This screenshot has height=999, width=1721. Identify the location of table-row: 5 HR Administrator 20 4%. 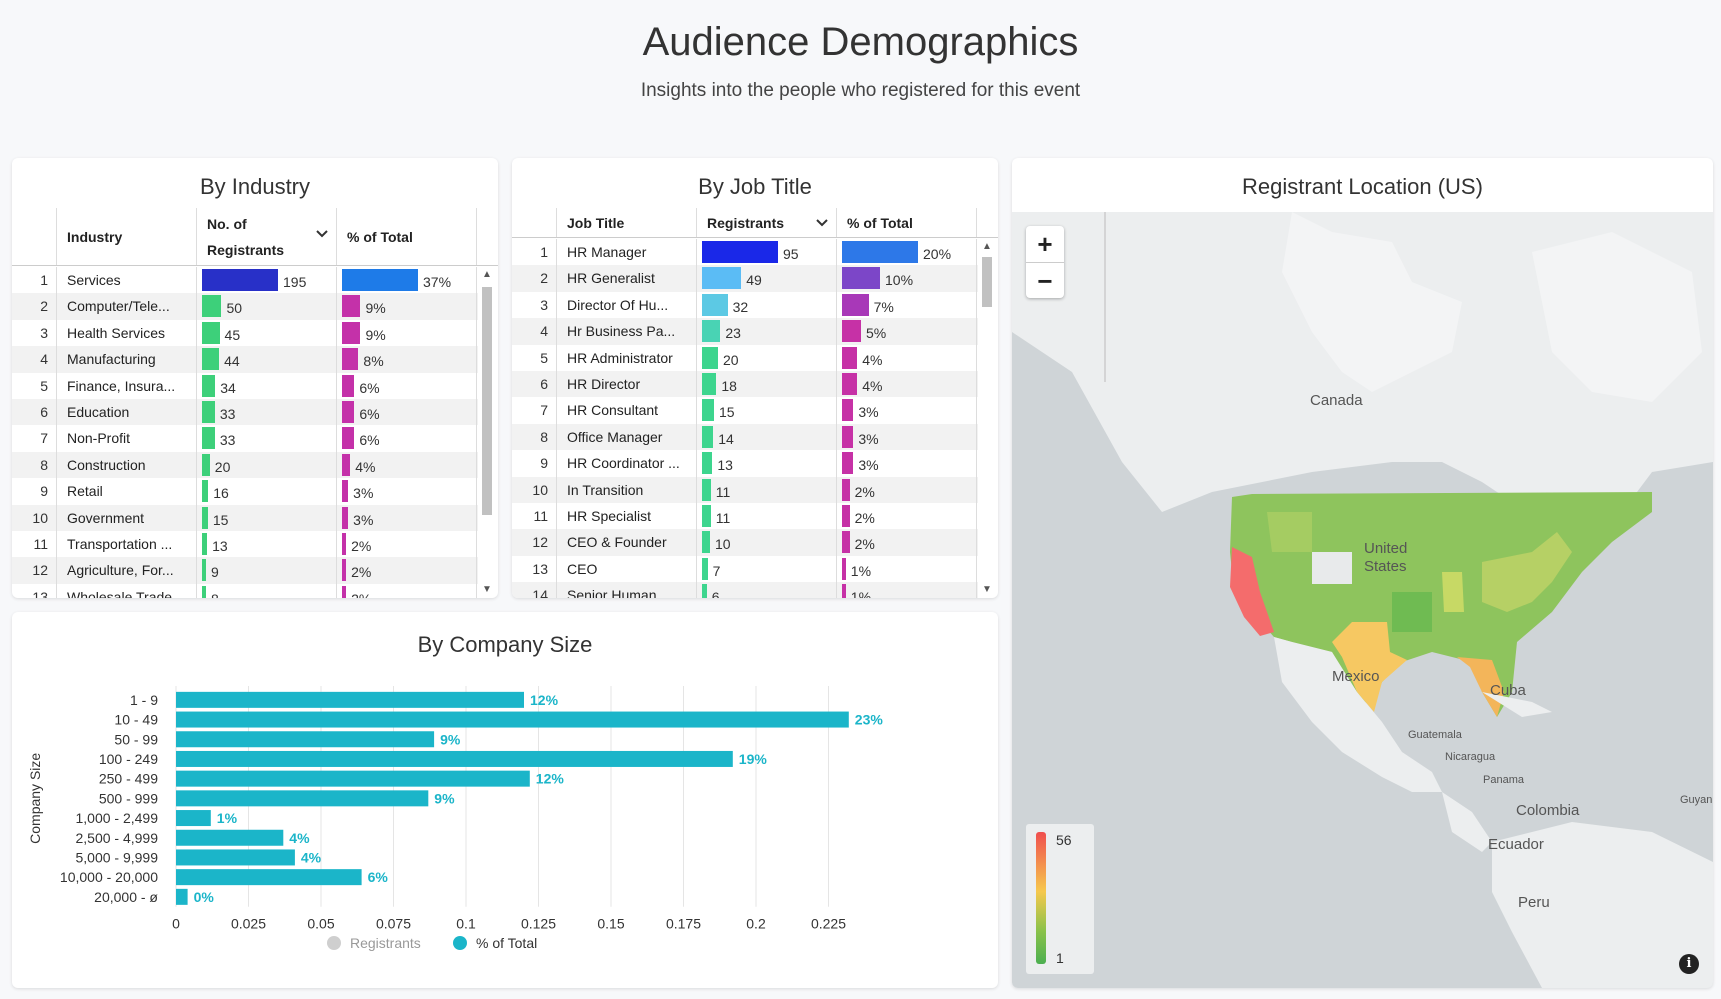
(745, 357).